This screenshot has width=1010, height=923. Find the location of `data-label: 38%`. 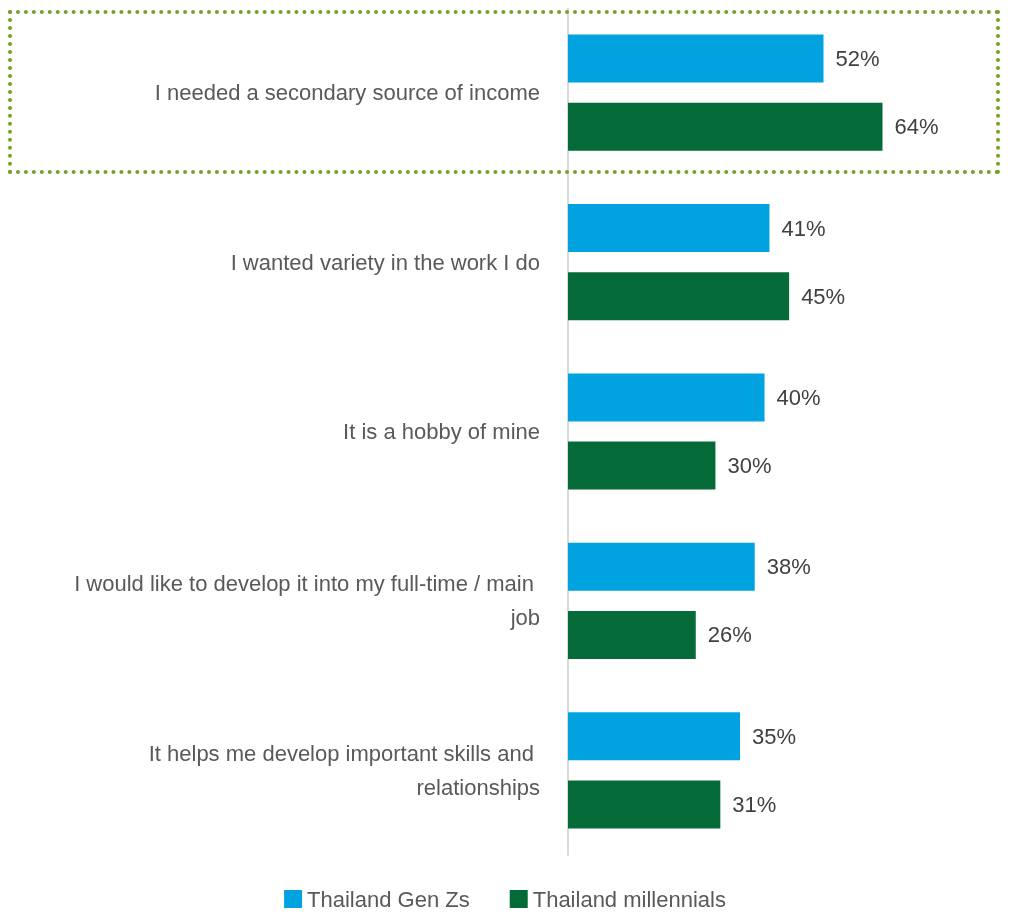

data-label: 38% is located at coordinates (788, 567).